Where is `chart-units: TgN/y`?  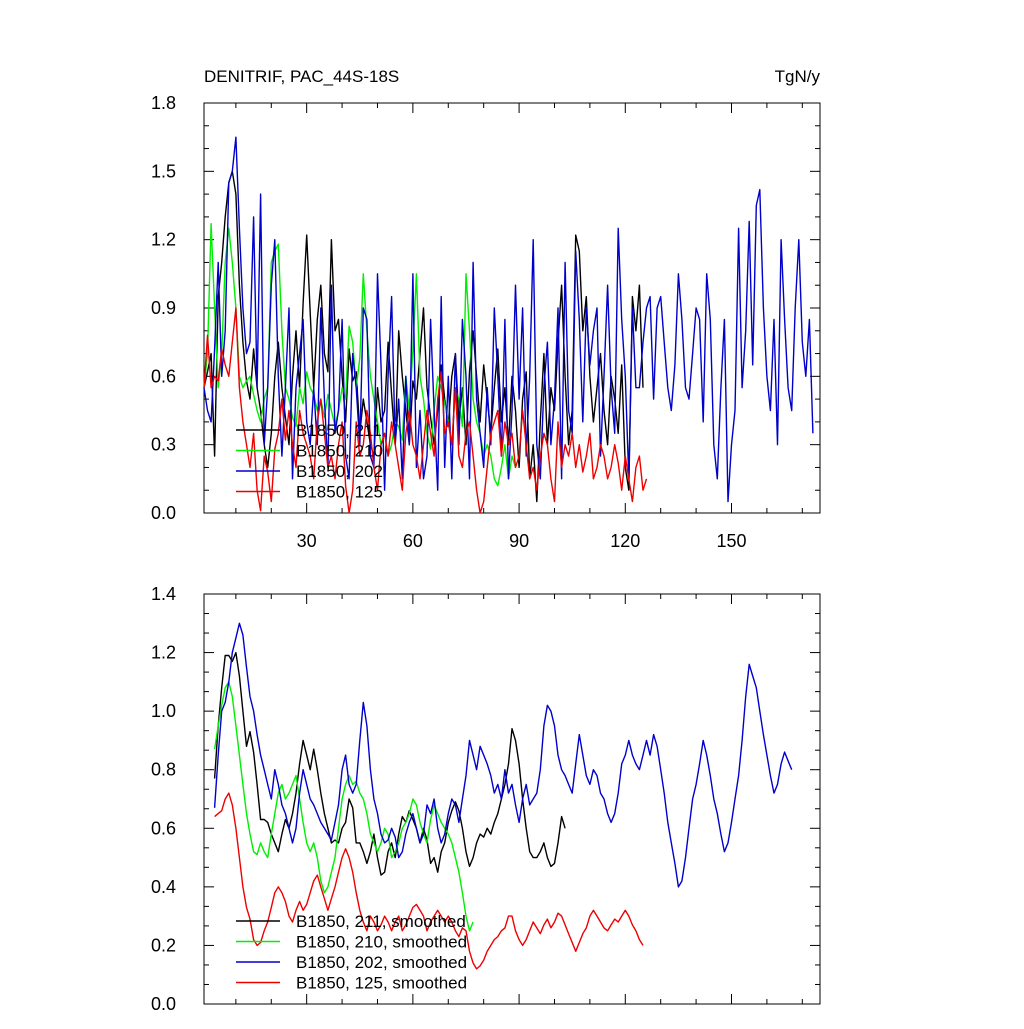
chart-units: TgN/y is located at coordinates (798, 76).